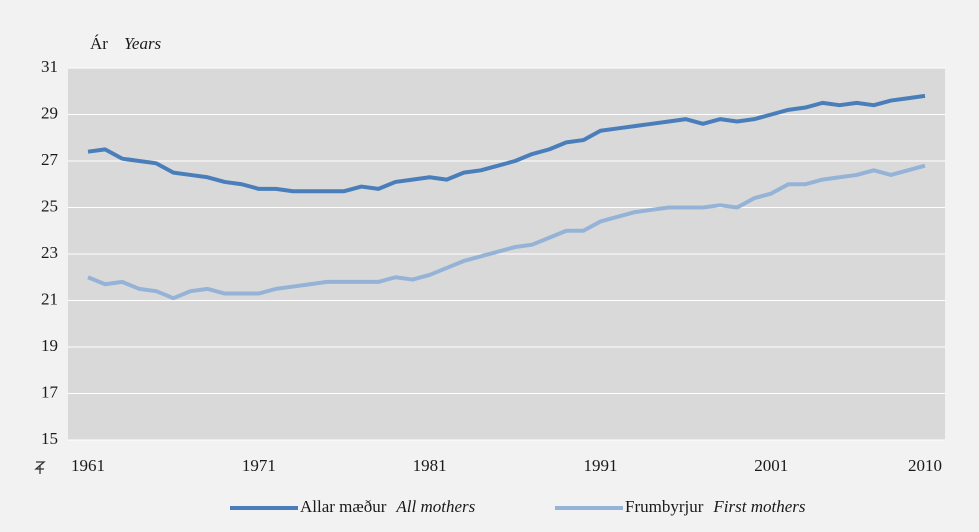 This screenshot has width=979, height=532. Describe the element at coordinates (49, 438) in the screenshot. I see `y-tick-label: 15` at that location.